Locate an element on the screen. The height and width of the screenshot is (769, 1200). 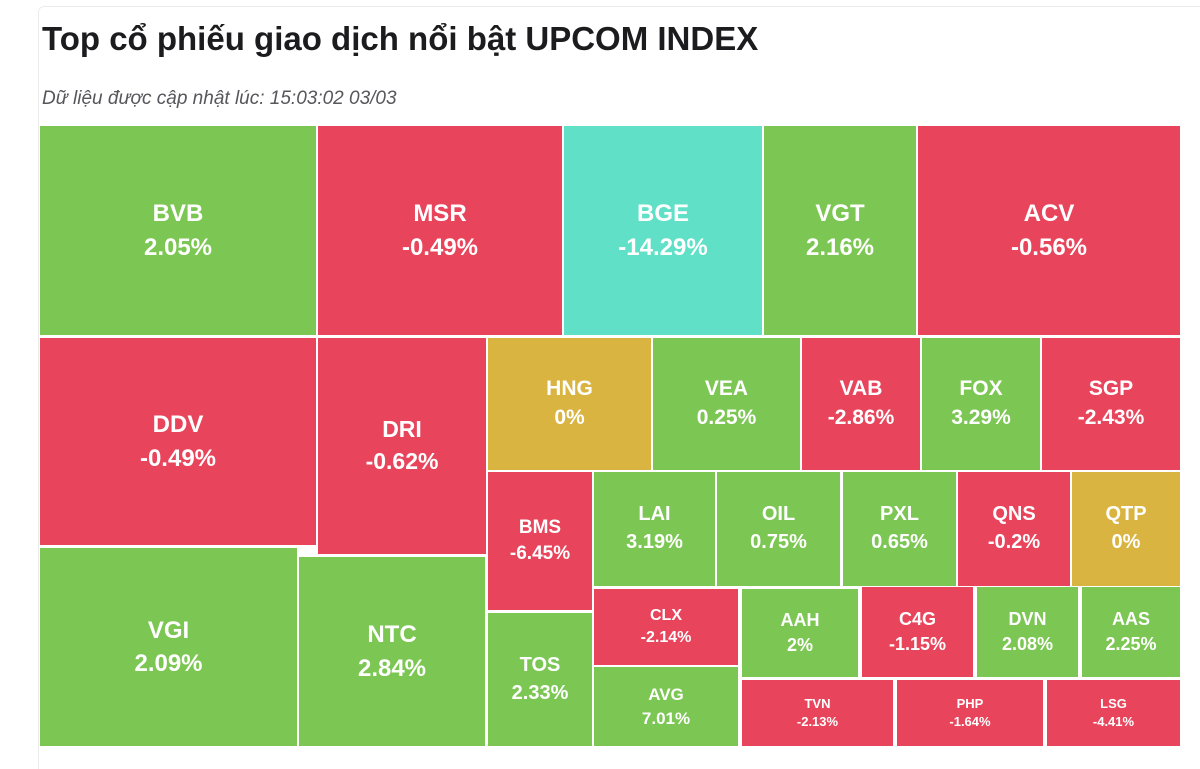
tile-label: FOX 3.29% is located at coordinates (981, 404).